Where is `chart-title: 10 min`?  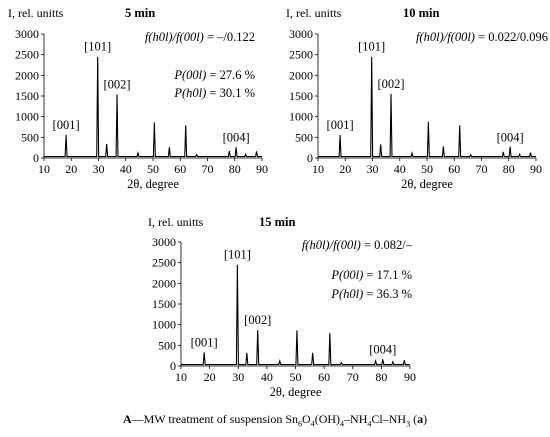
chart-title: 10 min is located at coordinates (421, 13).